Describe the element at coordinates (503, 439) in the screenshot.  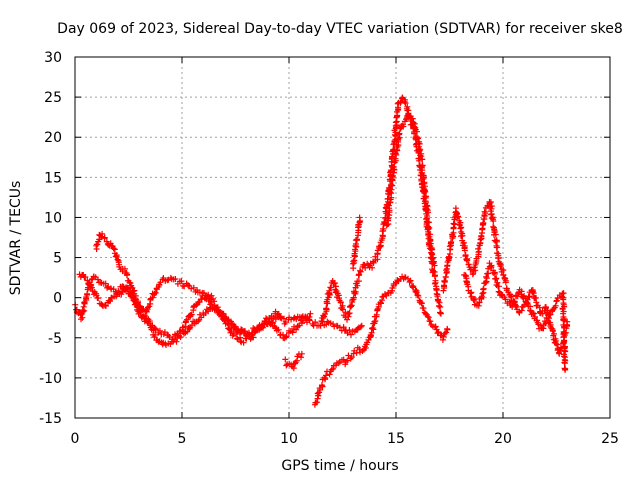
I see `x-tick-label-4: 20` at that location.